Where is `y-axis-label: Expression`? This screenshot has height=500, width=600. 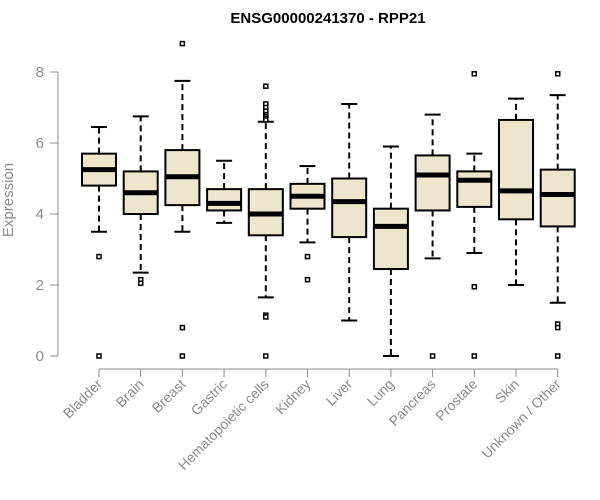 y-axis-label: Expression is located at coordinates (8, 200).